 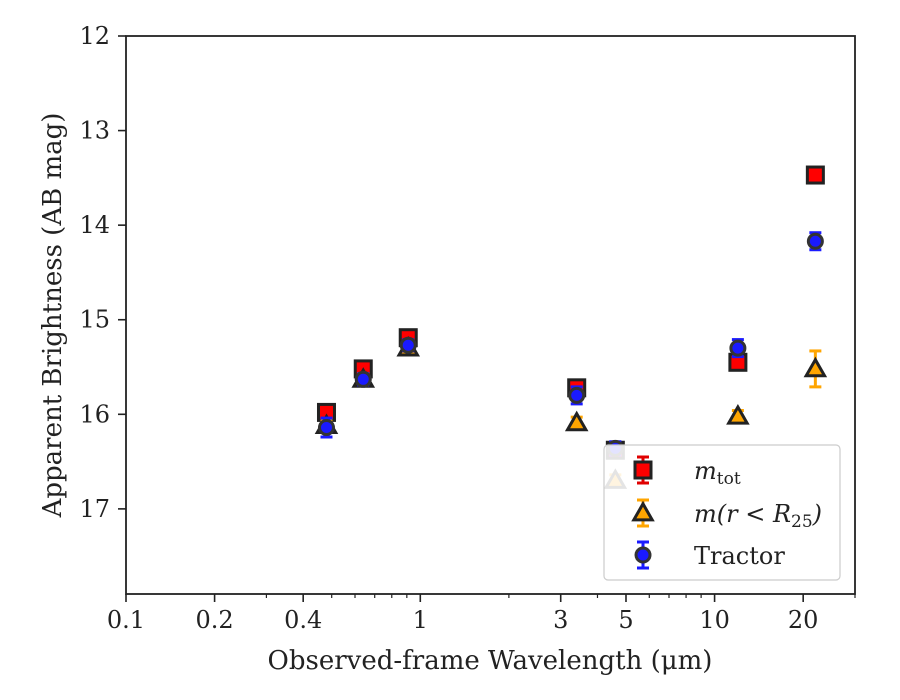 I want to click on y-tick-label: 13, so click(x=94, y=131).